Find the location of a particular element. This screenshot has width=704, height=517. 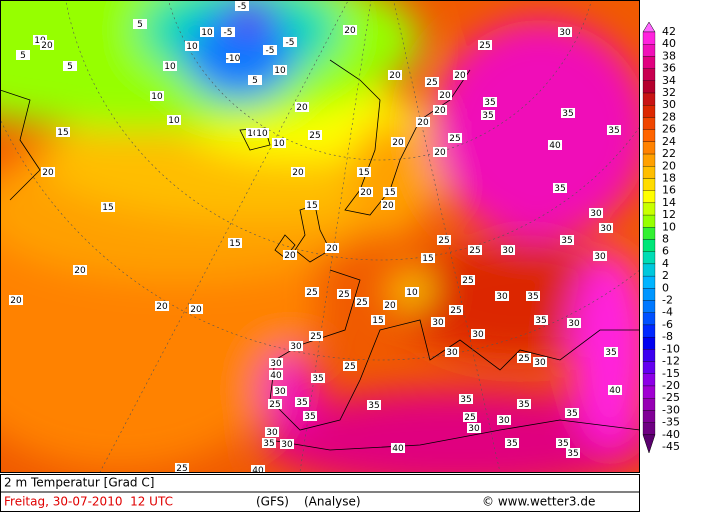

scale-label: -10 is located at coordinates (671, 348).